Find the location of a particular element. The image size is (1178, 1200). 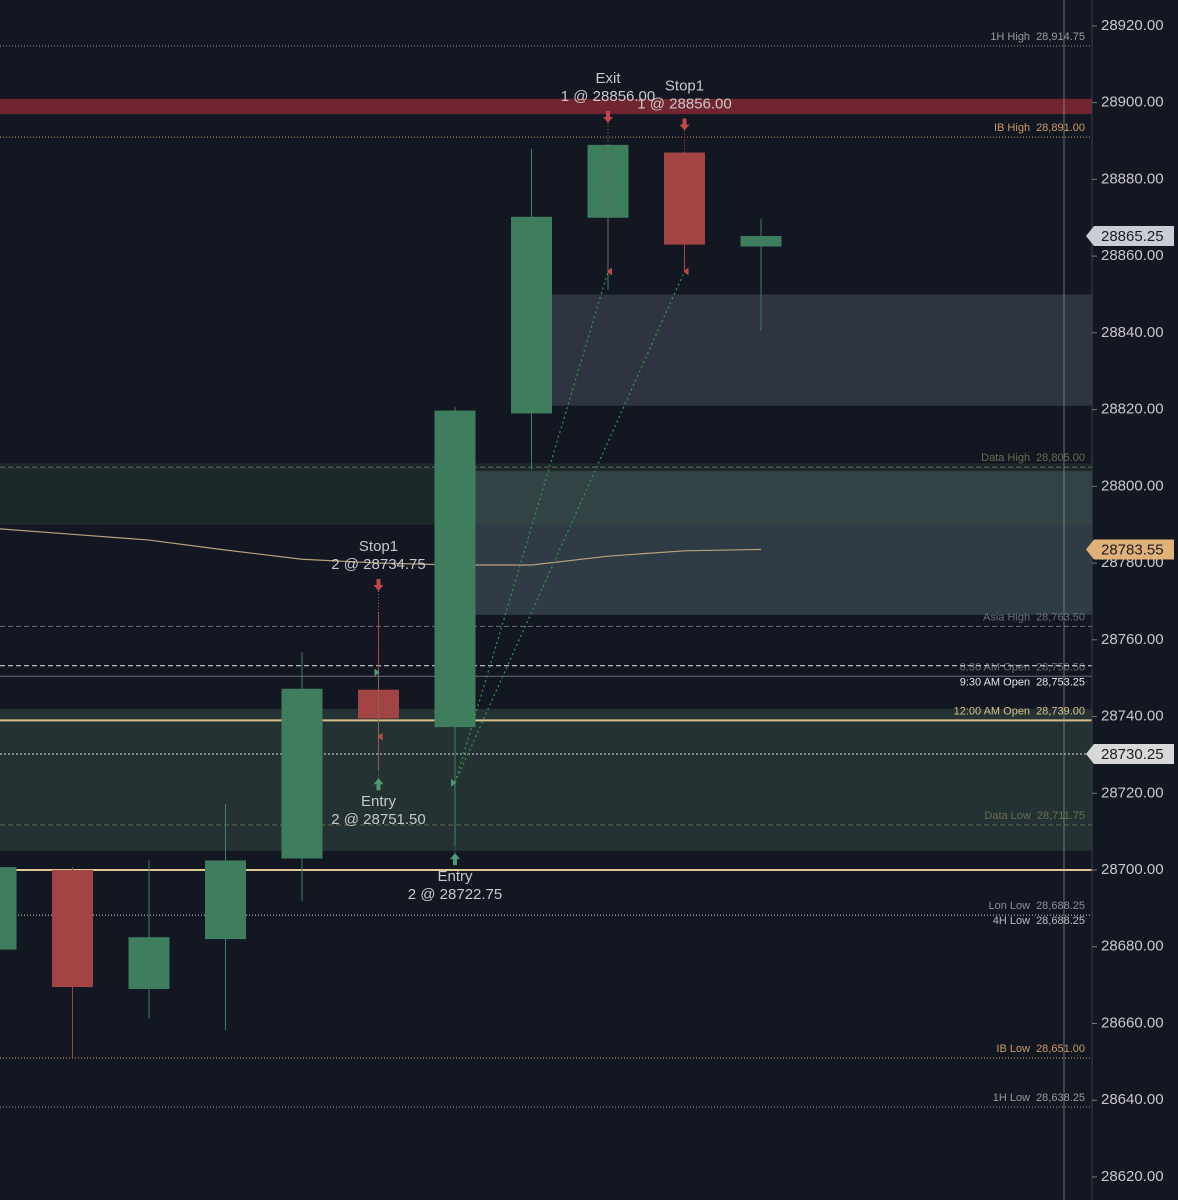

level-name: 9:30 AM Open is located at coordinates (995, 682).